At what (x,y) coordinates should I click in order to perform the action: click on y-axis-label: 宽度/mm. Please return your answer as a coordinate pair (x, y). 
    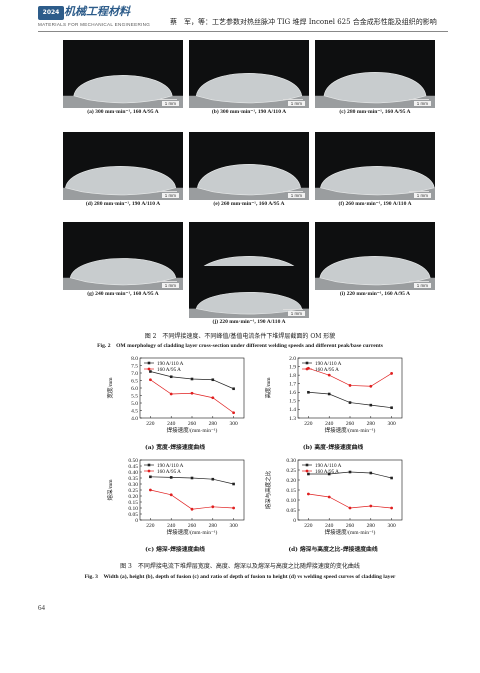
    Looking at the image, I should click on (110, 388).